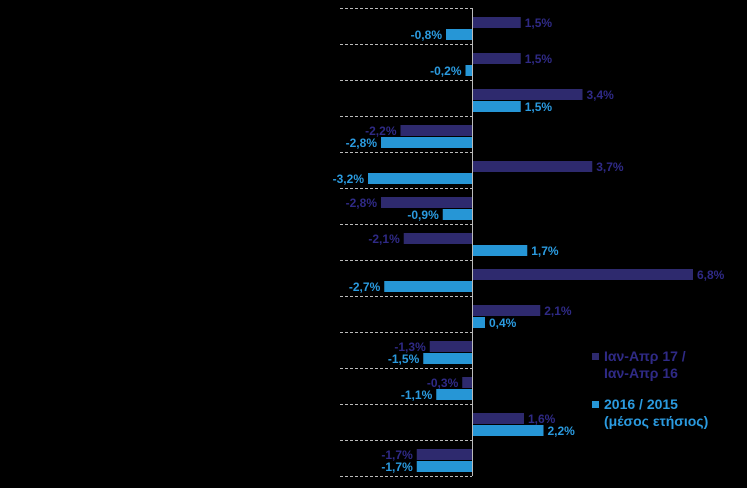 The image size is (747, 488). What do you see at coordinates (404, 359) in the screenshot?
I see `data-label-series-2-10: -1,5%` at bounding box center [404, 359].